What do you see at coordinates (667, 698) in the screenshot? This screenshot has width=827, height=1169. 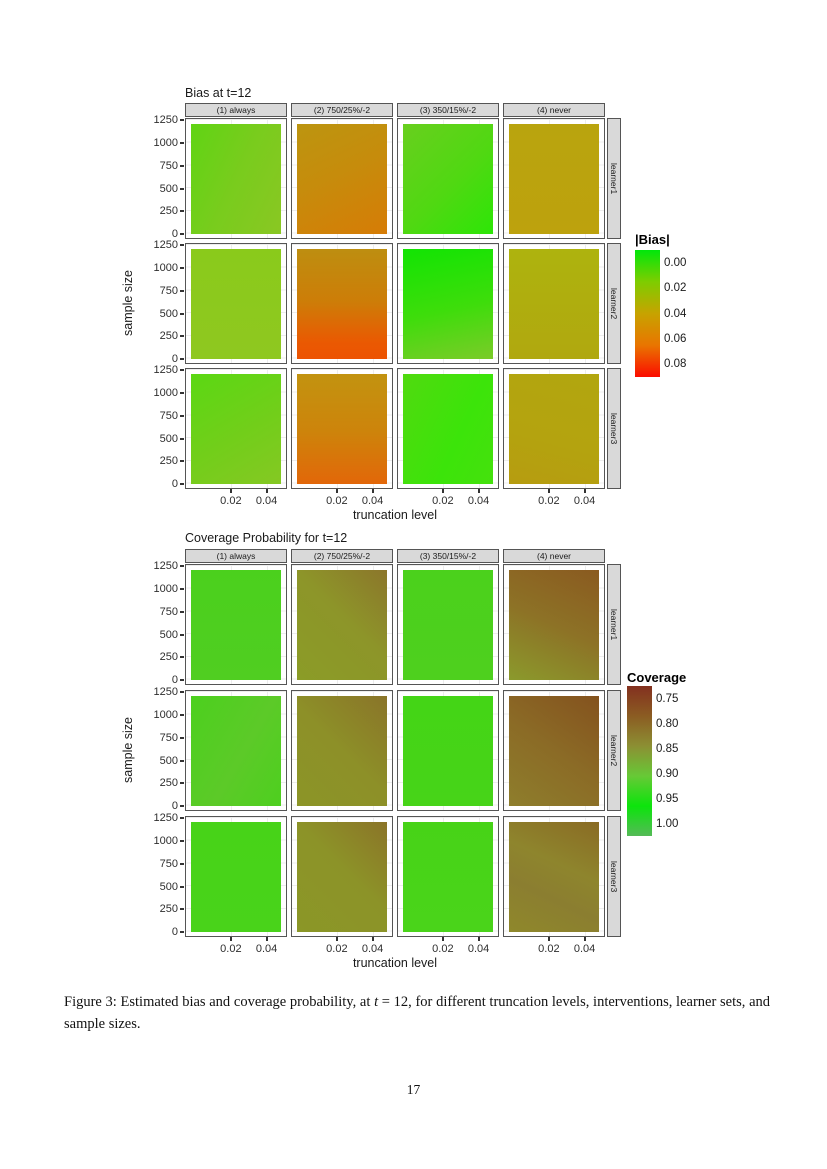 I see `legend-tick-label: 0.75` at bounding box center [667, 698].